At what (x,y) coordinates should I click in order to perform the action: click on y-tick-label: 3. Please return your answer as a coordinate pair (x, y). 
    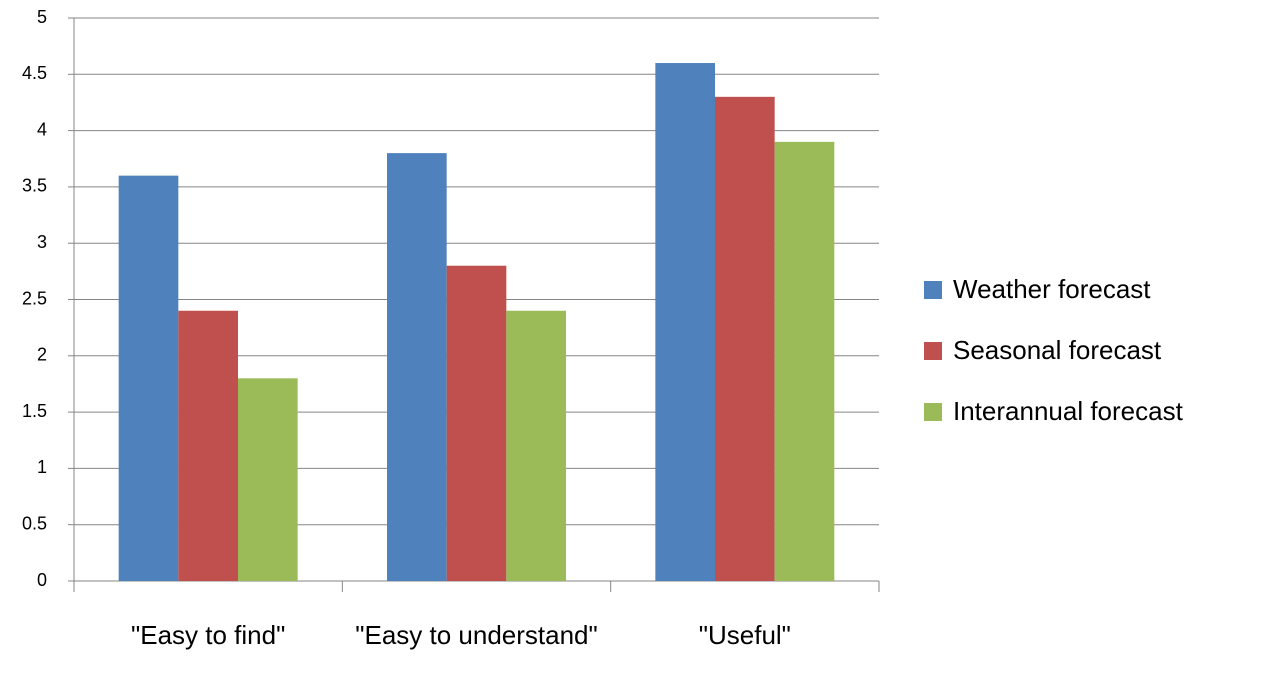
    Looking at the image, I should click on (42, 242).